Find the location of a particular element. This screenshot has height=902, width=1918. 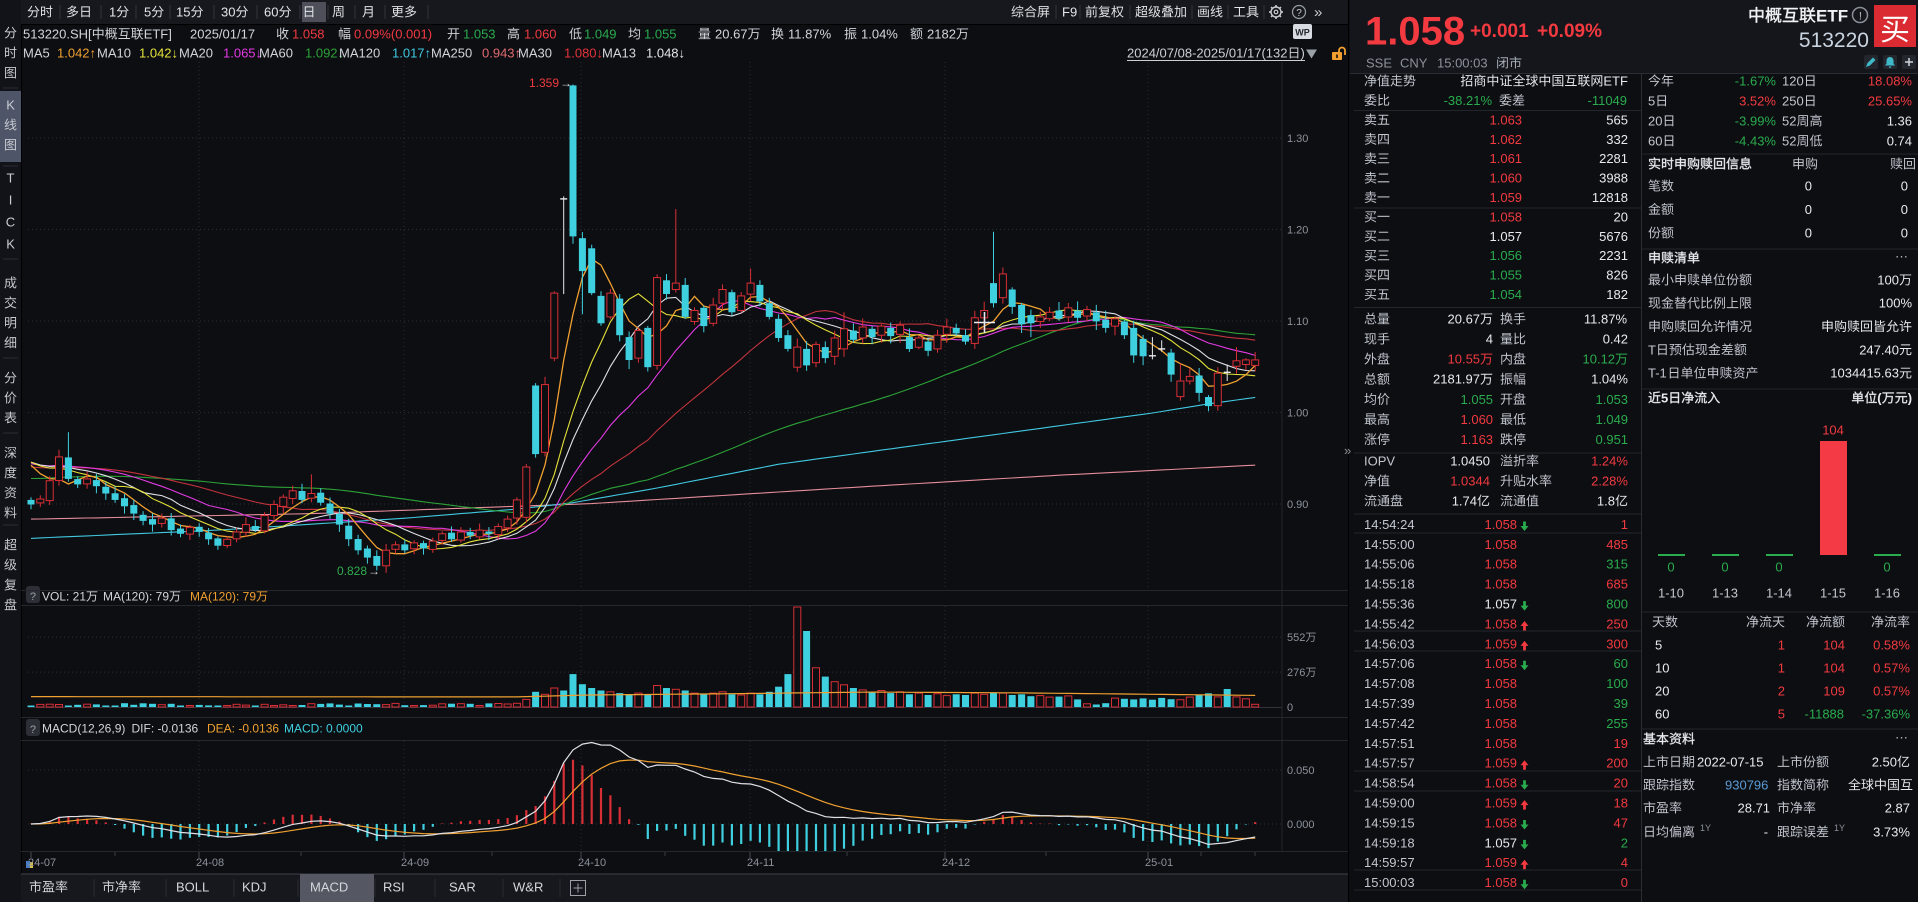

svg-text: 182 is located at coordinates (1617, 294).